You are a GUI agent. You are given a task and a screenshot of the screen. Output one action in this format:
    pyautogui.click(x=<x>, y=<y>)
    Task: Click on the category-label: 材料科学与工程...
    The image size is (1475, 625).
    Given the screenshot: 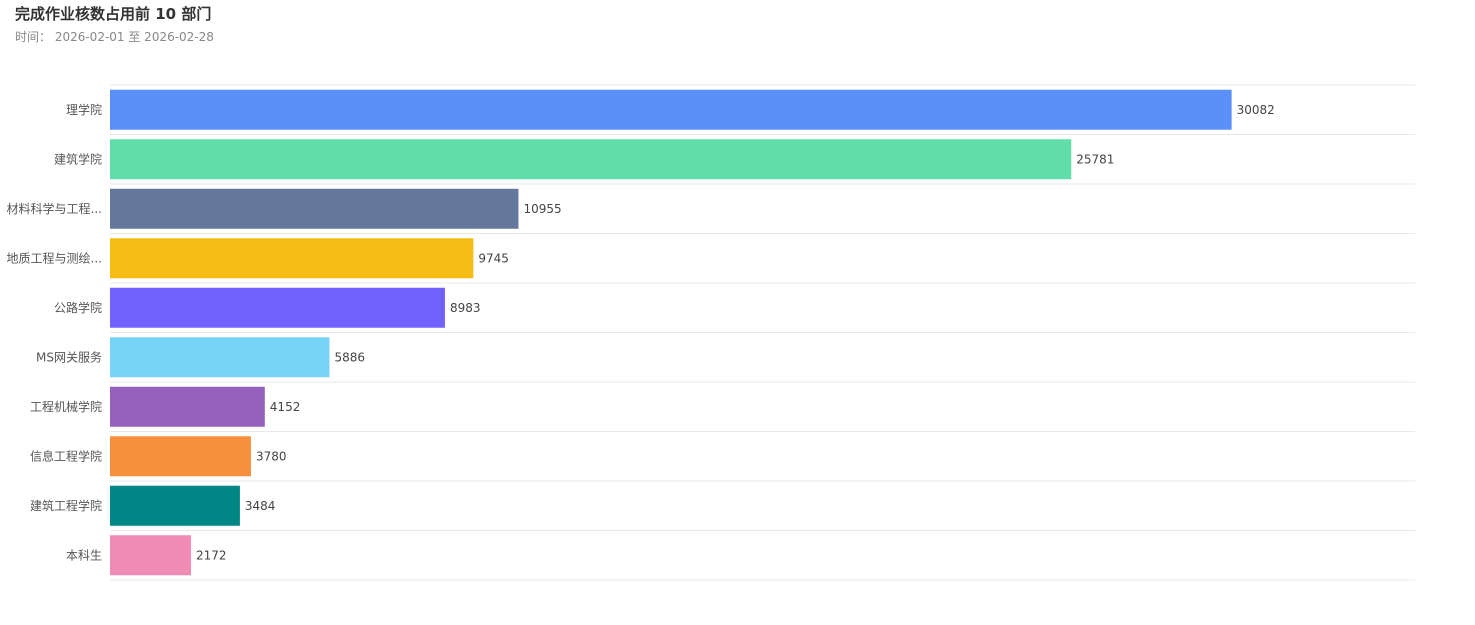 What is the action you would take?
    pyautogui.click(x=54, y=208)
    